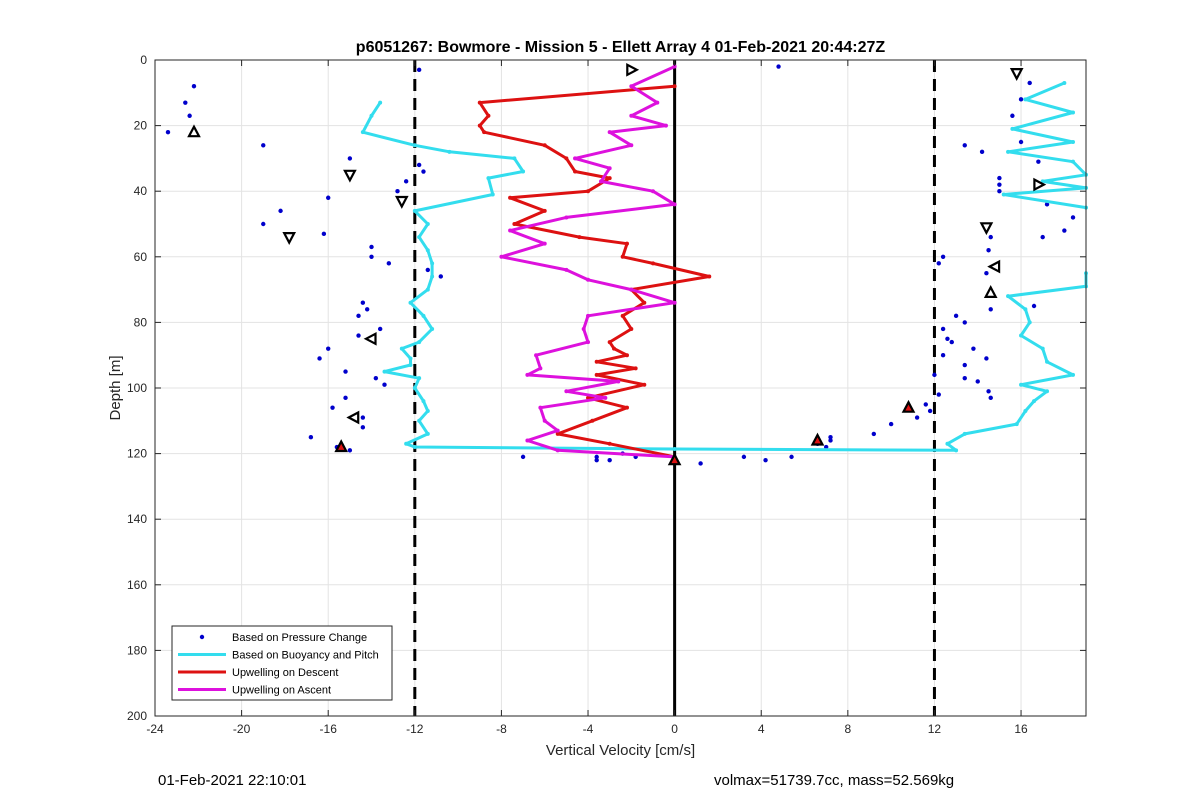 This screenshot has height=804, width=1200. I want to click on y-tick-label: 200, so click(137, 716).